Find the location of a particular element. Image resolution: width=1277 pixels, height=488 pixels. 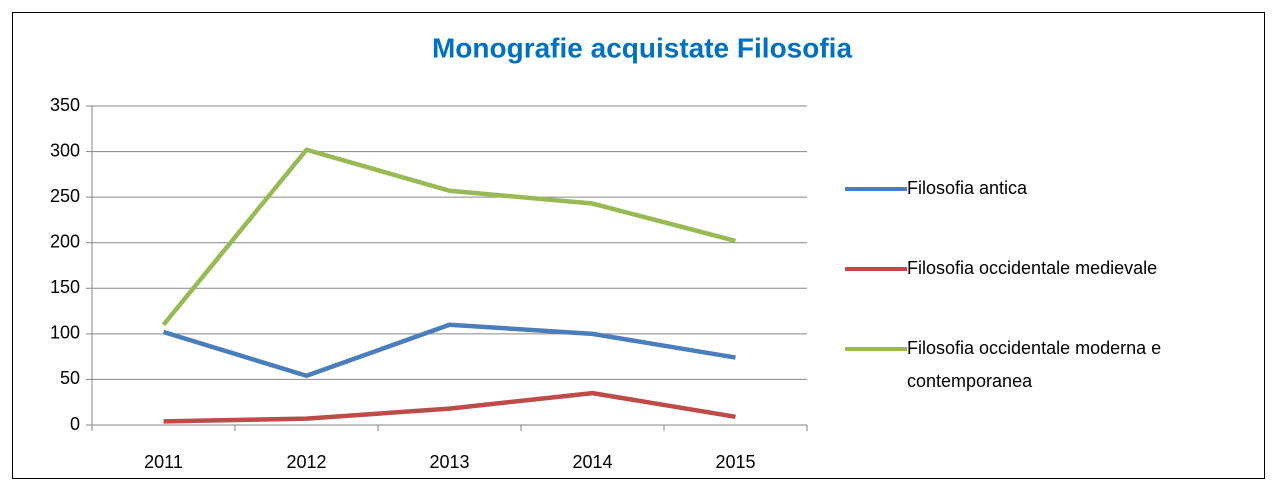

legend-item: Filosofia antica is located at coordinates (1055, 188).